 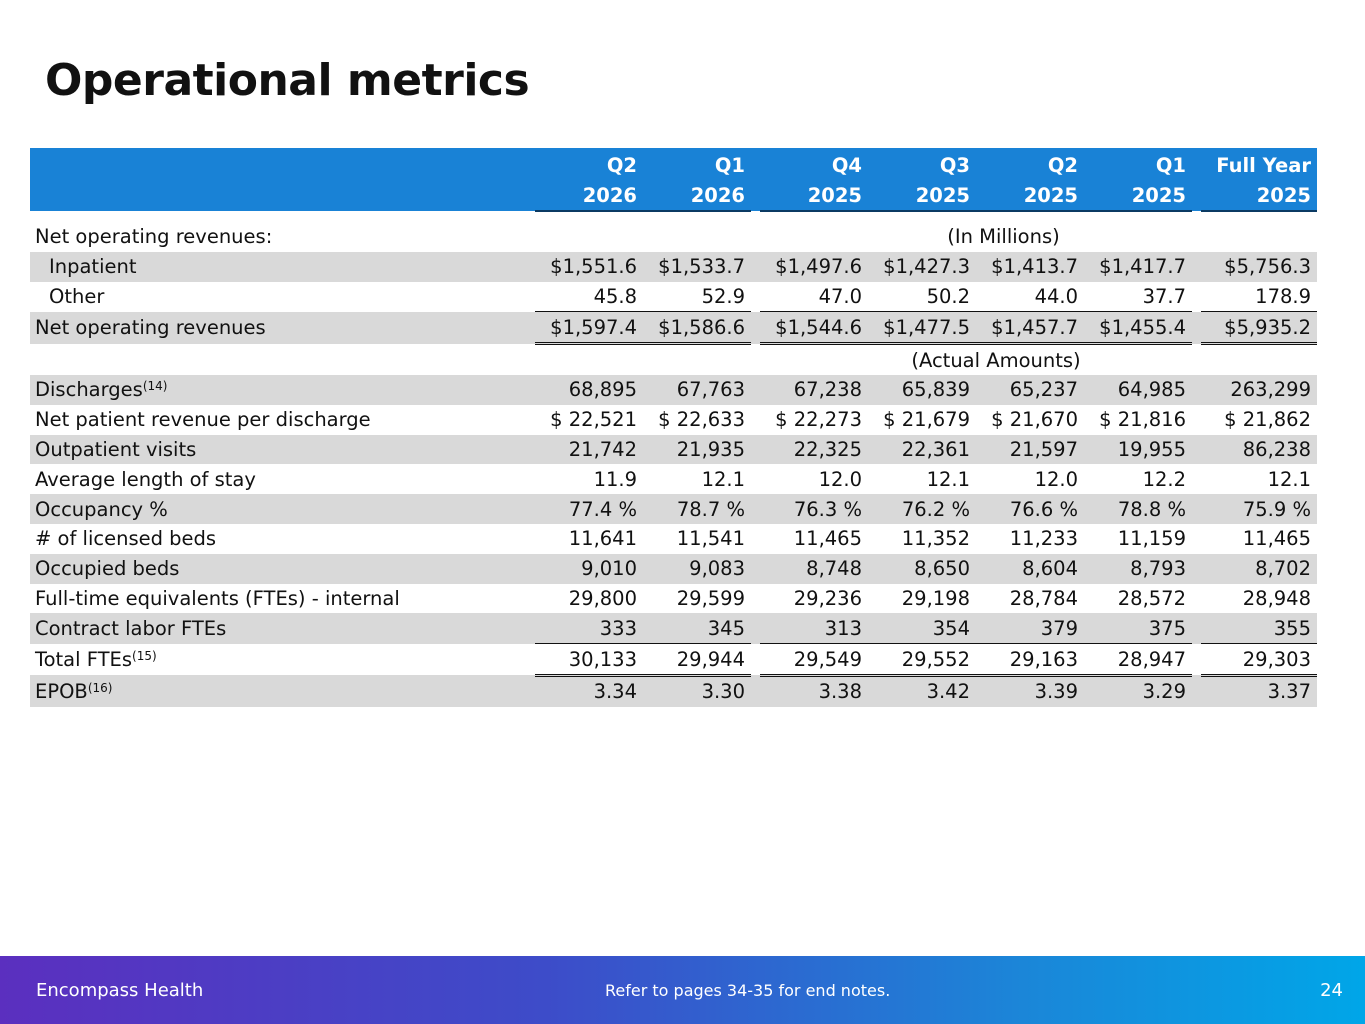 What do you see at coordinates (729, 165) in the screenshot?
I see `col-header-q1-2026: Q1` at bounding box center [729, 165].